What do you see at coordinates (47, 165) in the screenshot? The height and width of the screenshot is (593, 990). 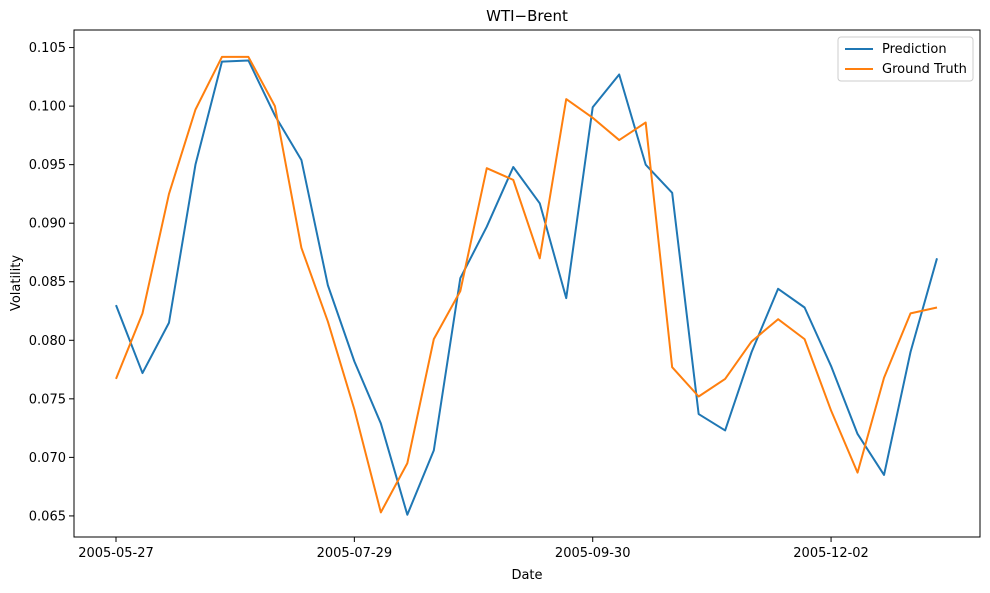 I see `y-tick-label: 0.095` at bounding box center [47, 165].